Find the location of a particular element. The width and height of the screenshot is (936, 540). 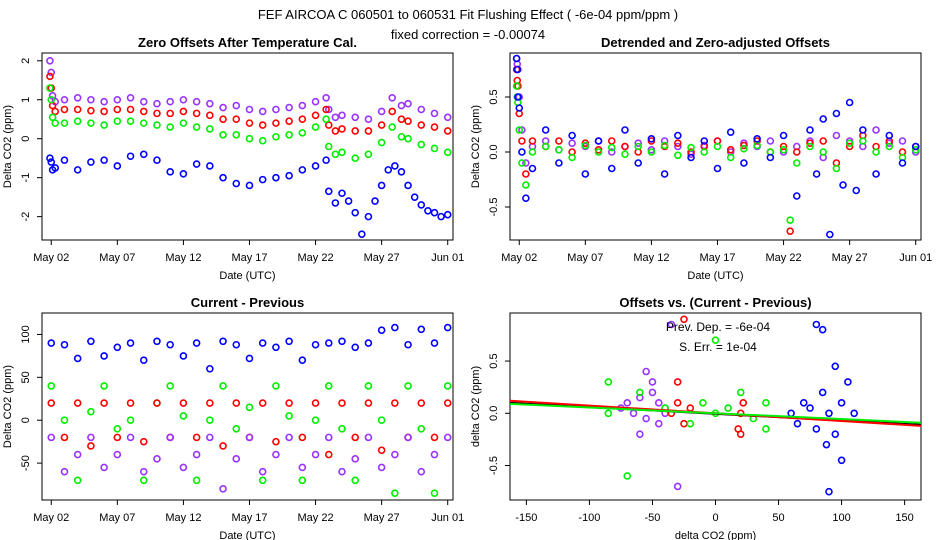

p2-xtick-label: May 07 is located at coordinates (585, 258).